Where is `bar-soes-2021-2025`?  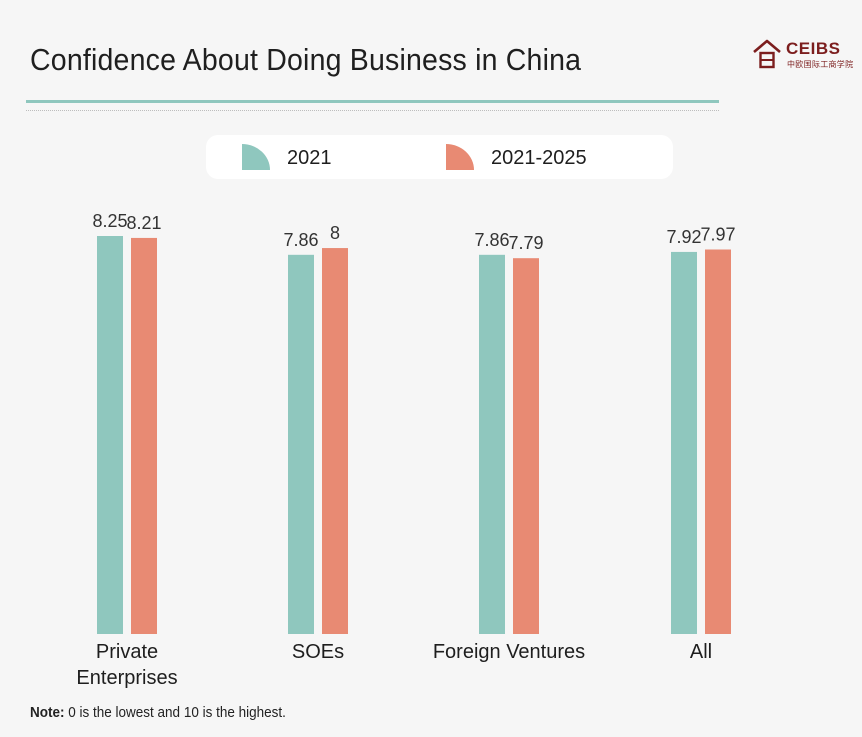 bar-soes-2021-2025 is located at coordinates (335, 441).